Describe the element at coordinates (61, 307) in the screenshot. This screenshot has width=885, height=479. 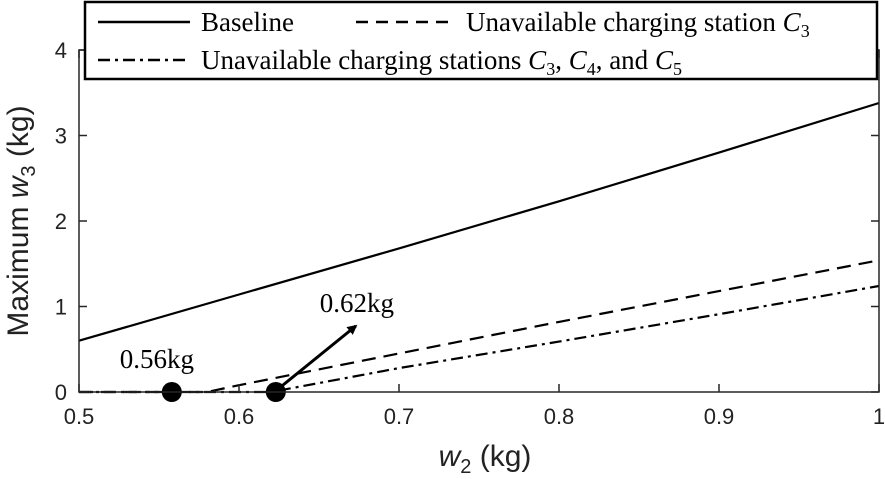
I see `y-tick-label-1: 1` at that location.